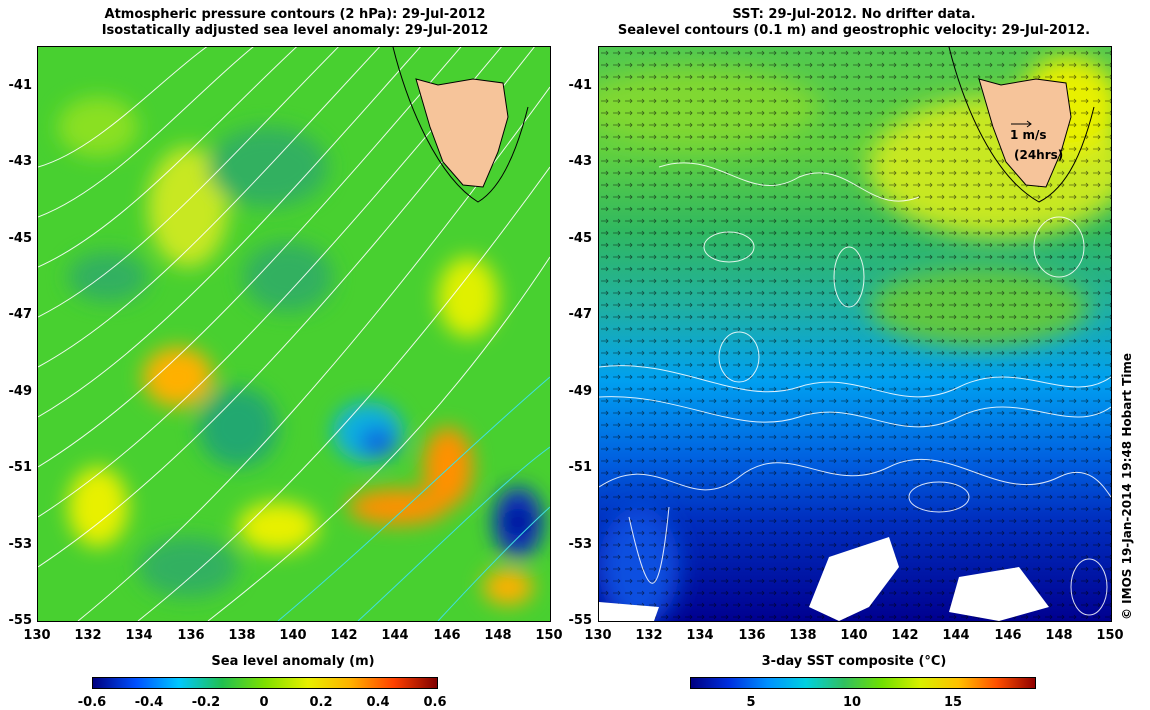 The height and width of the screenshot is (710, 1150). What do you see at coordinates (242, 635) in the screenshot?
I see `left-x-tick: 138` at bounding box center [242, 635].